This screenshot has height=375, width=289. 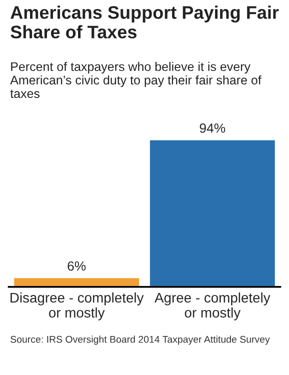 What do you see at coordinates (144, 22) in the screenshot?
I see `chart-title: Americans Support Paying Fair Share of Taxes` at bounding box center [144, 22].